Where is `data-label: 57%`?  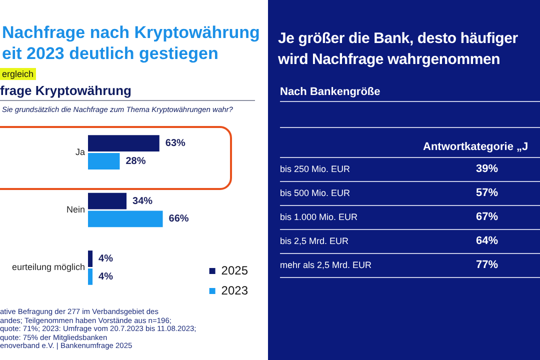 data-label: 57% is located at coordinates (487, 193).